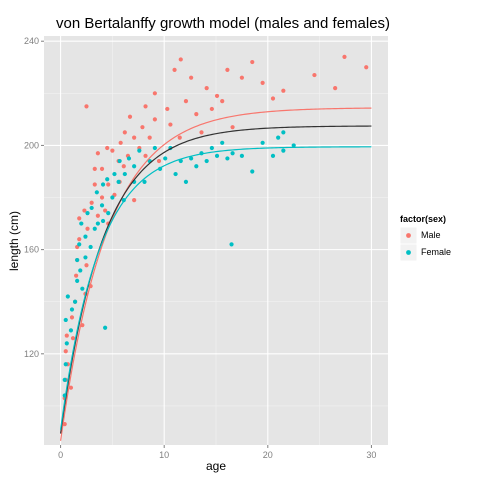 Image resolution: width=480 pixels, height=480 pixels. What do you see at coordinates (408, 252) in the screenshot?
I see `legend-symbol-female` at bounding box center [408, 252].